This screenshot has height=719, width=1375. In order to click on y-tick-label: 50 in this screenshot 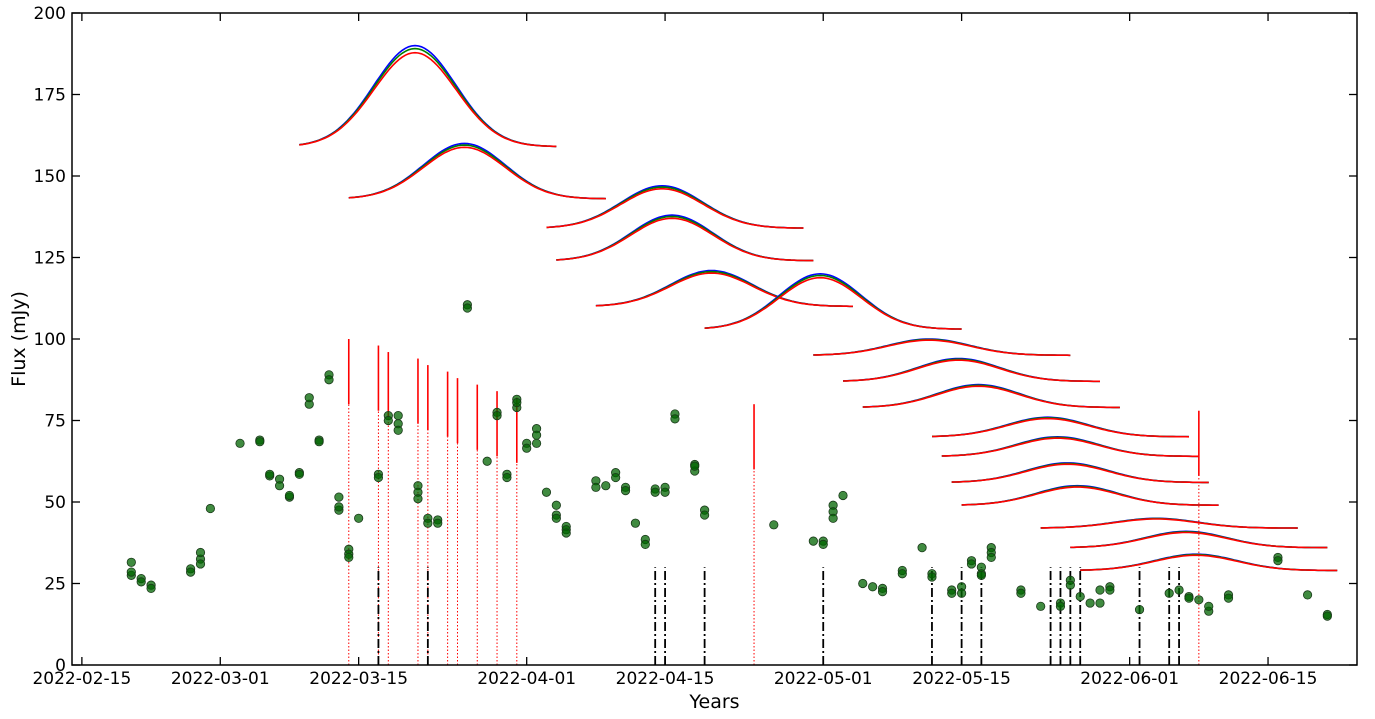, I will do `click(55, 503)`.